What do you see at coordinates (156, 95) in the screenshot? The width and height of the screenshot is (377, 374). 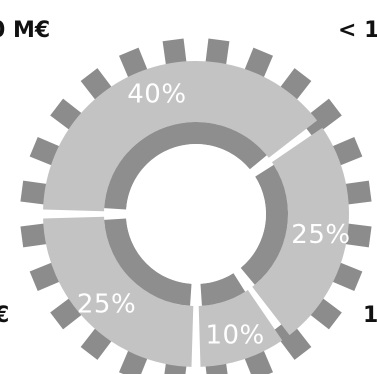 I see `slice-label: 40%` at bounding box center [156, 95].